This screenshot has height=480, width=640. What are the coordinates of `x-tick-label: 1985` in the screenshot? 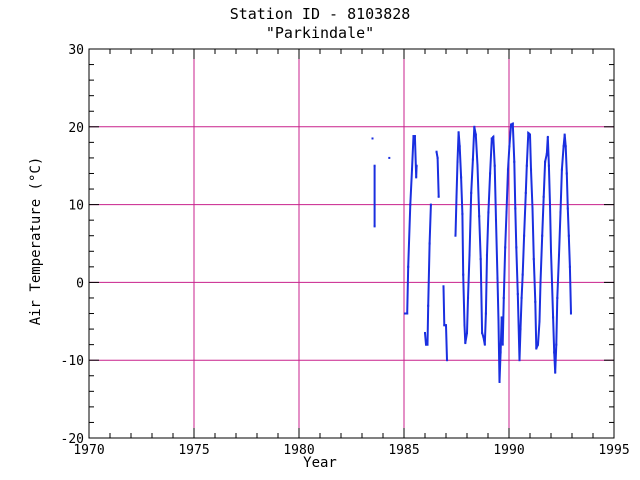 It's located at (403, 450).